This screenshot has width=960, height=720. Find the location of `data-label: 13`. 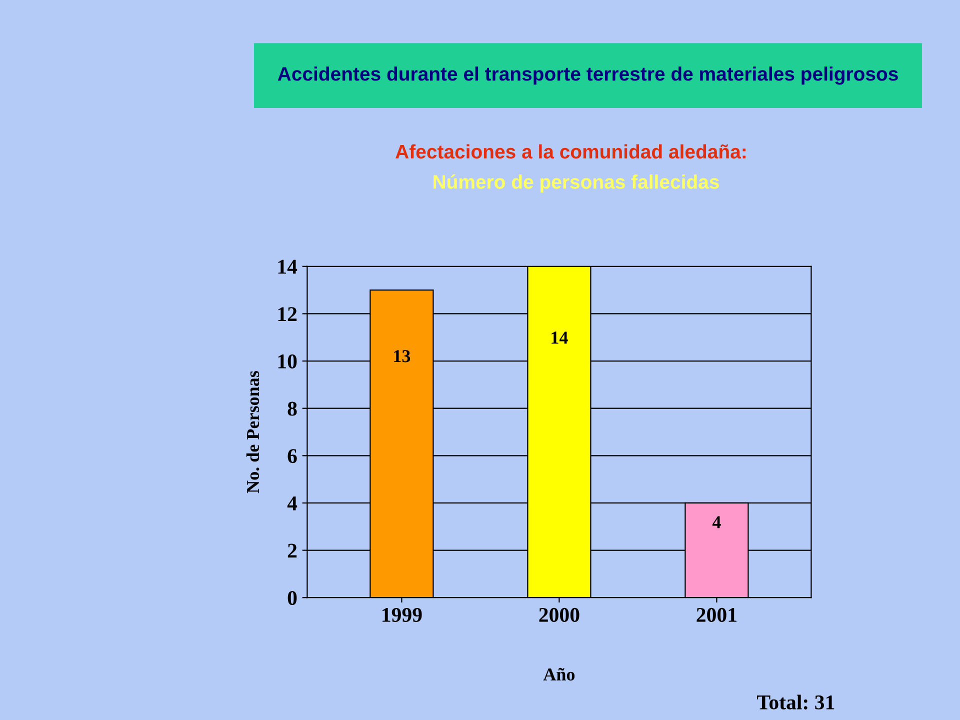

data-label: 13 is located at coordinates (402, 356).